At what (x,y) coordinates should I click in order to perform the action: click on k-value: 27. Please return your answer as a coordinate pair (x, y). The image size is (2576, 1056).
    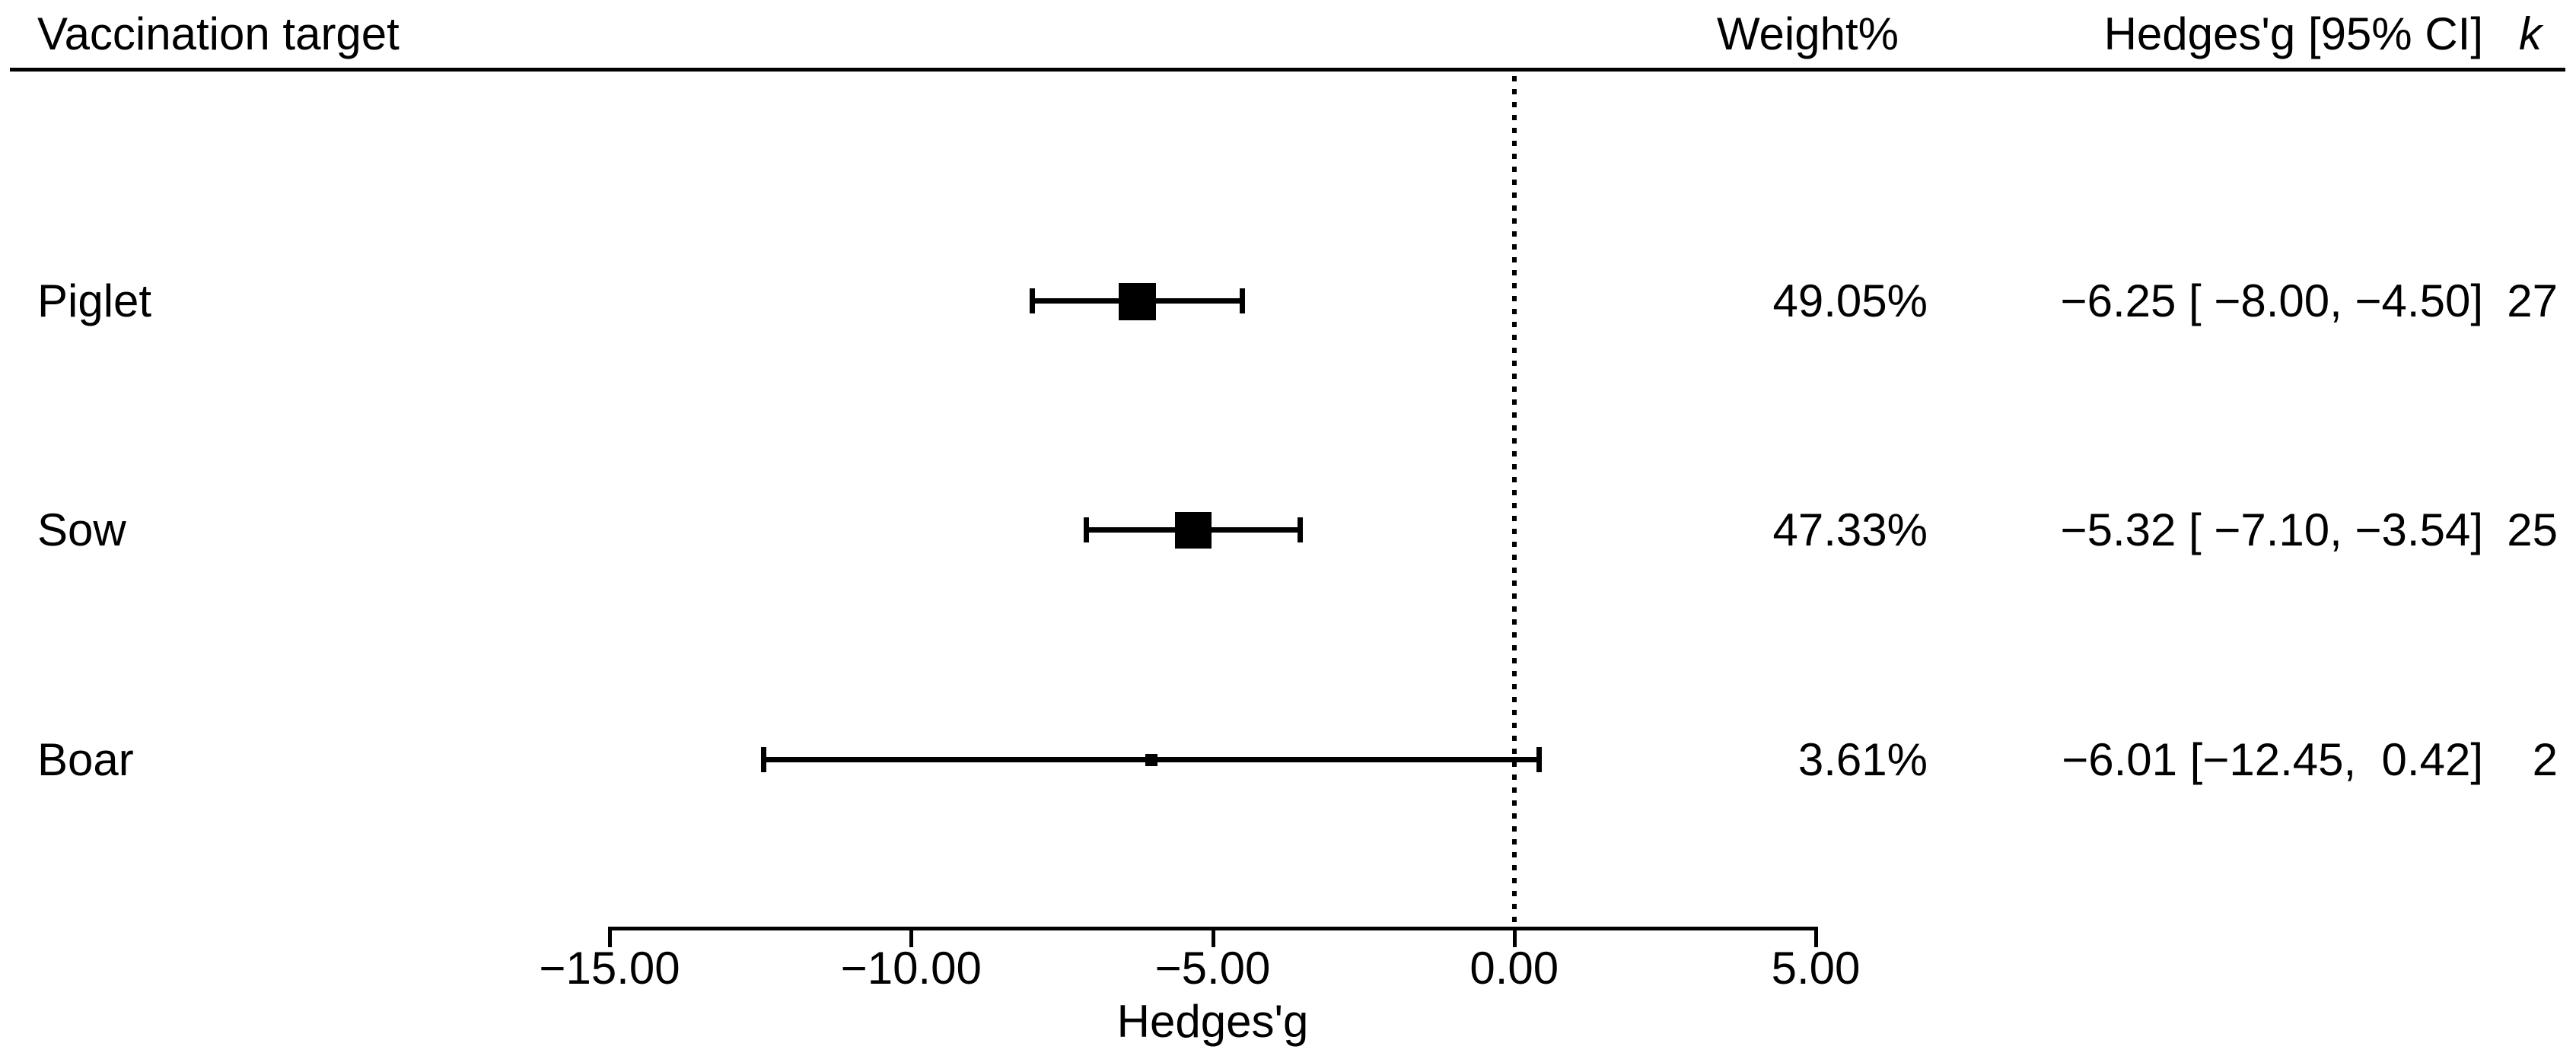
    Looking at the image, I should click on (2532, 300).